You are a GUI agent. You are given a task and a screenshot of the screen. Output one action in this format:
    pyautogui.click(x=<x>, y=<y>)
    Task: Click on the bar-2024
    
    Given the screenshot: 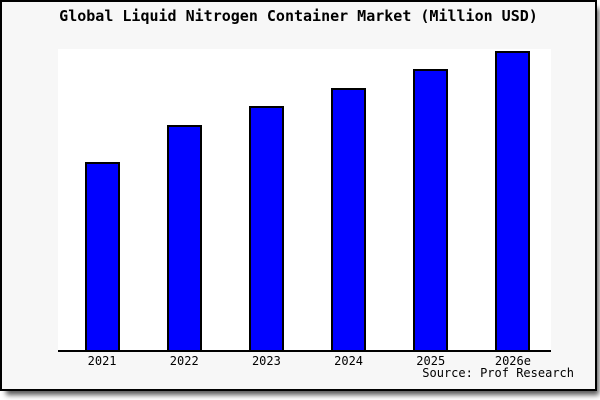 What is the action you would take?
    pyautogui.click(x=349, y=219)
    